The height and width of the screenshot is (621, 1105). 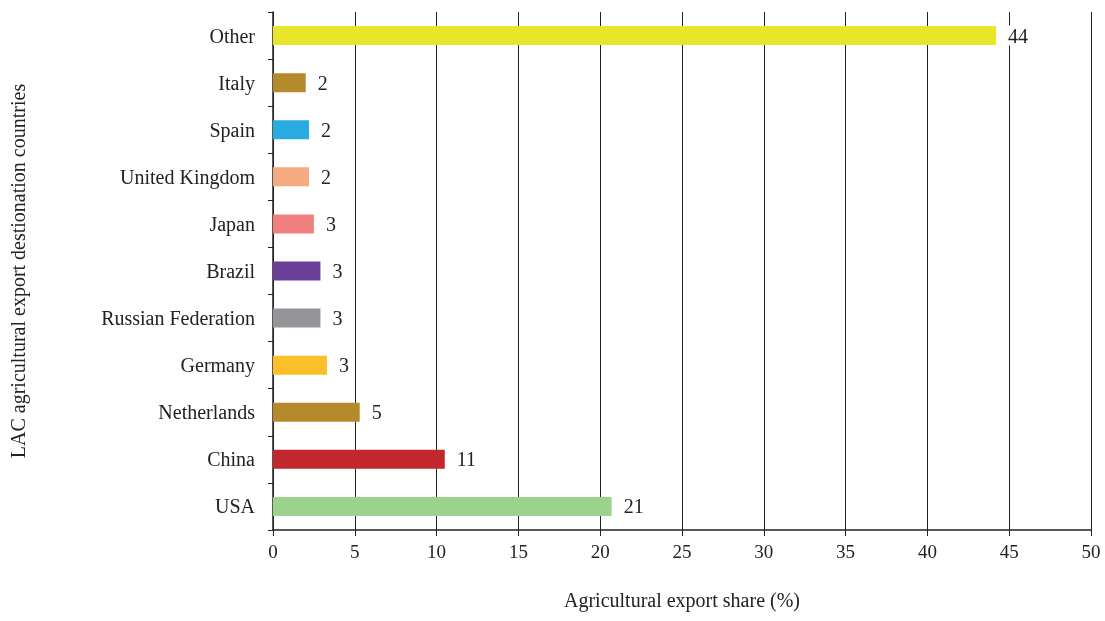 I want to click on y-tick-label: Spain, so click(x=232, y=130).